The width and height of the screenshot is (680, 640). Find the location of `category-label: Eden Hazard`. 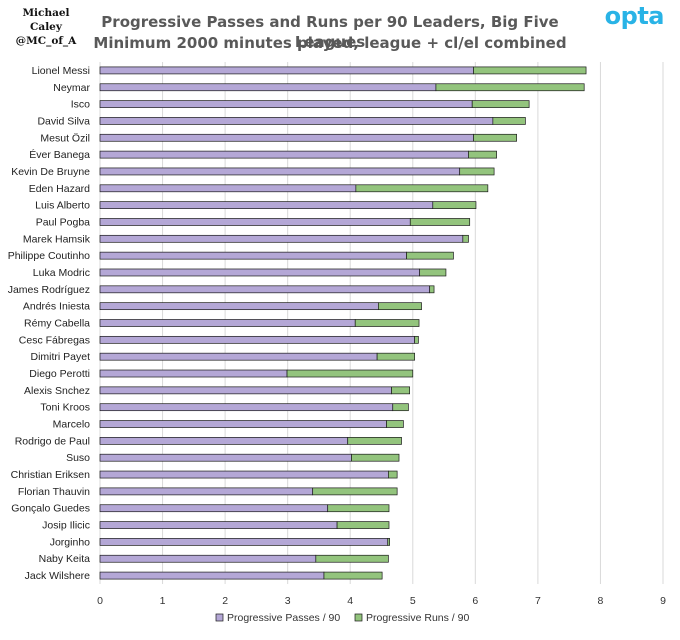

category-label: Eden Hazard is located at coordinates (59, 189).